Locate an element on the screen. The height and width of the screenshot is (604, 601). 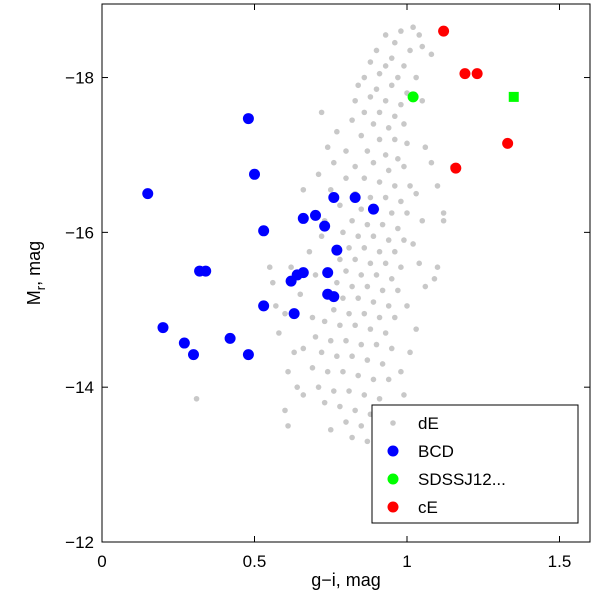
x-tick-label: 0.5 is located at coordinates (255, 561).